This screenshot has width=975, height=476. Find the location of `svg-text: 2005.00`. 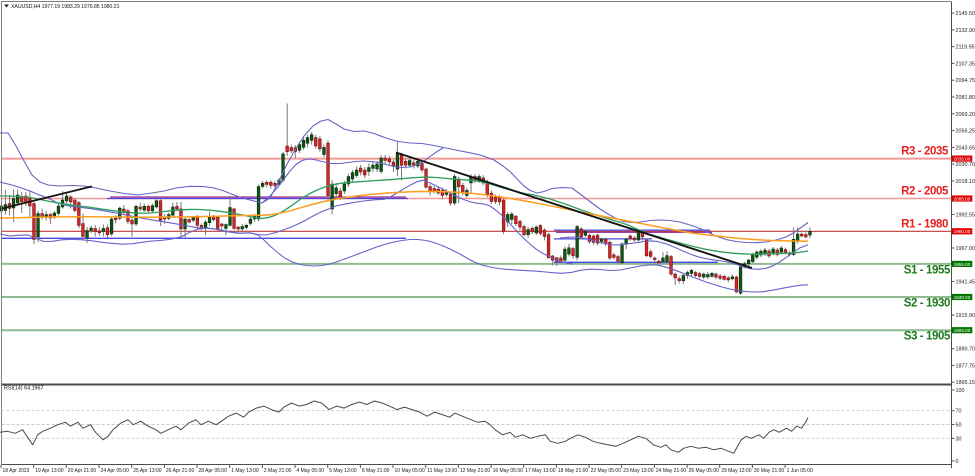

svg-text: 2005.00 is located at coordinates (962, 198).